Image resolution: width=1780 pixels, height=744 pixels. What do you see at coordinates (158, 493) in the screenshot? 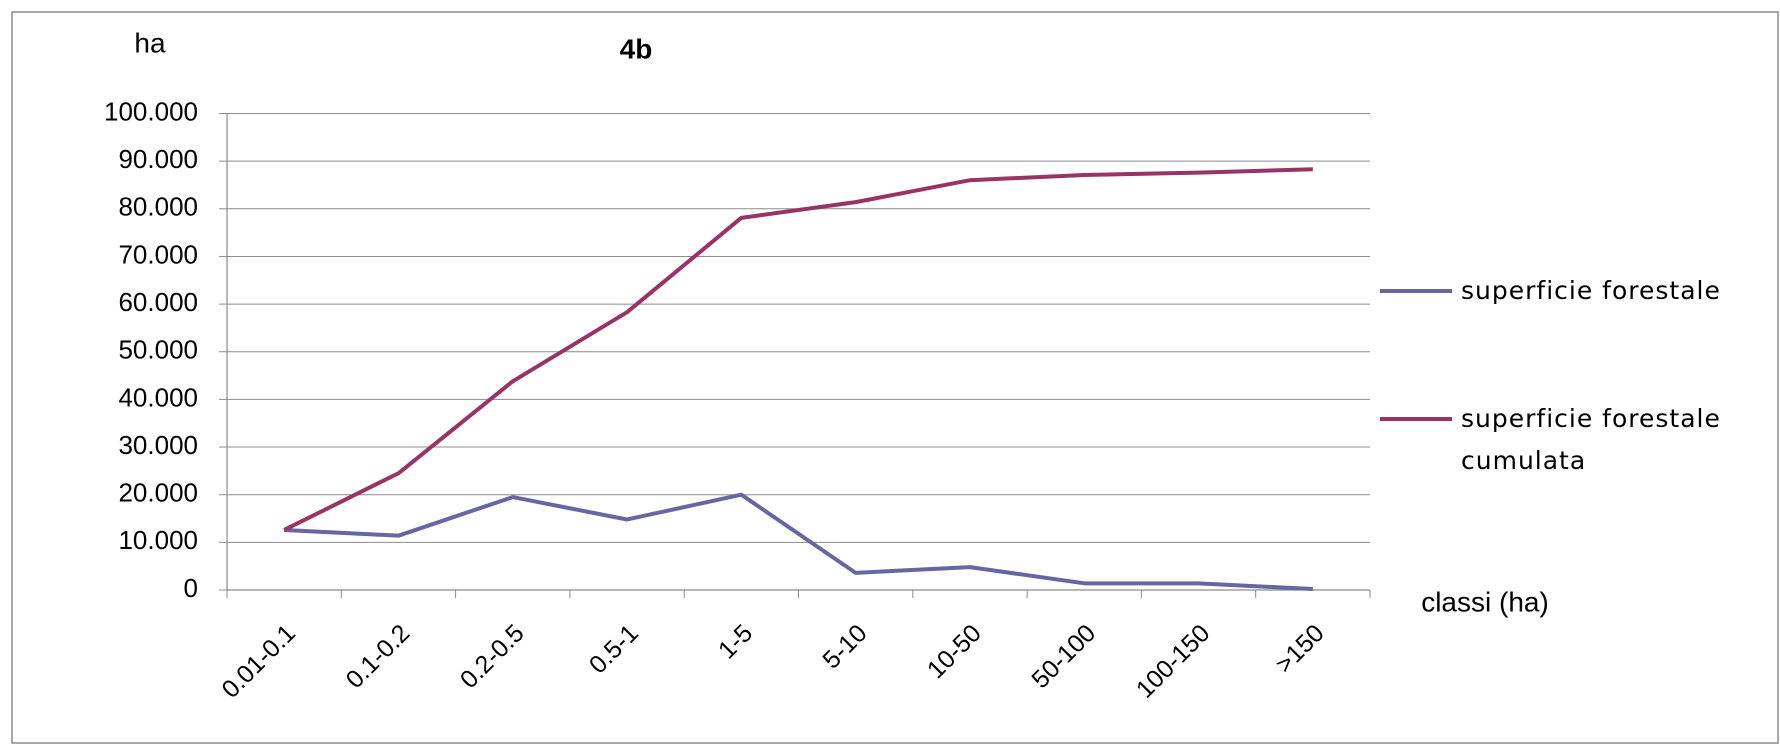
I see `y-tick-label: 20.000` at bounding box center [158, 493].